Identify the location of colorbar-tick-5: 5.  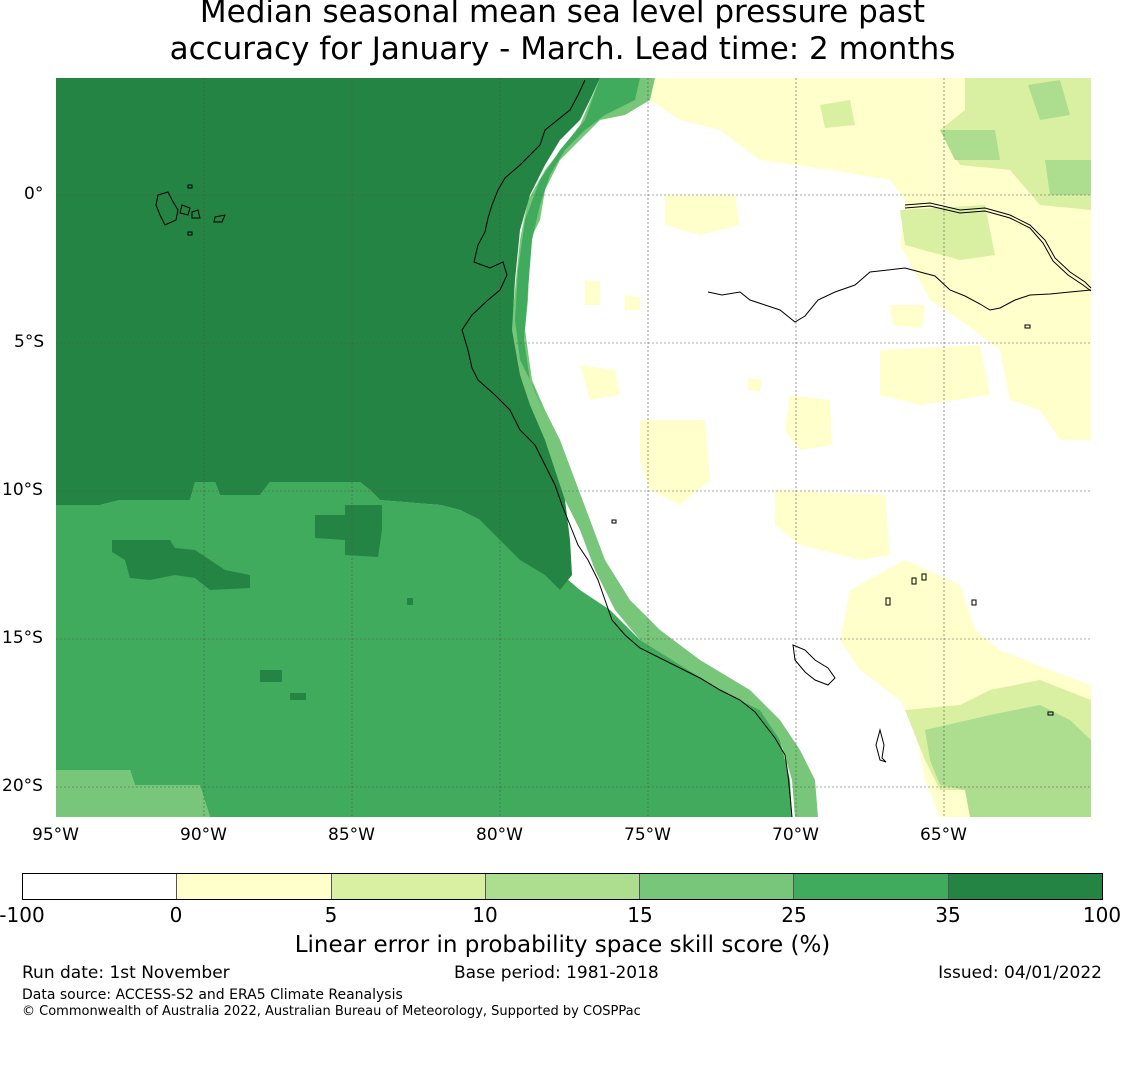
(331, 915).